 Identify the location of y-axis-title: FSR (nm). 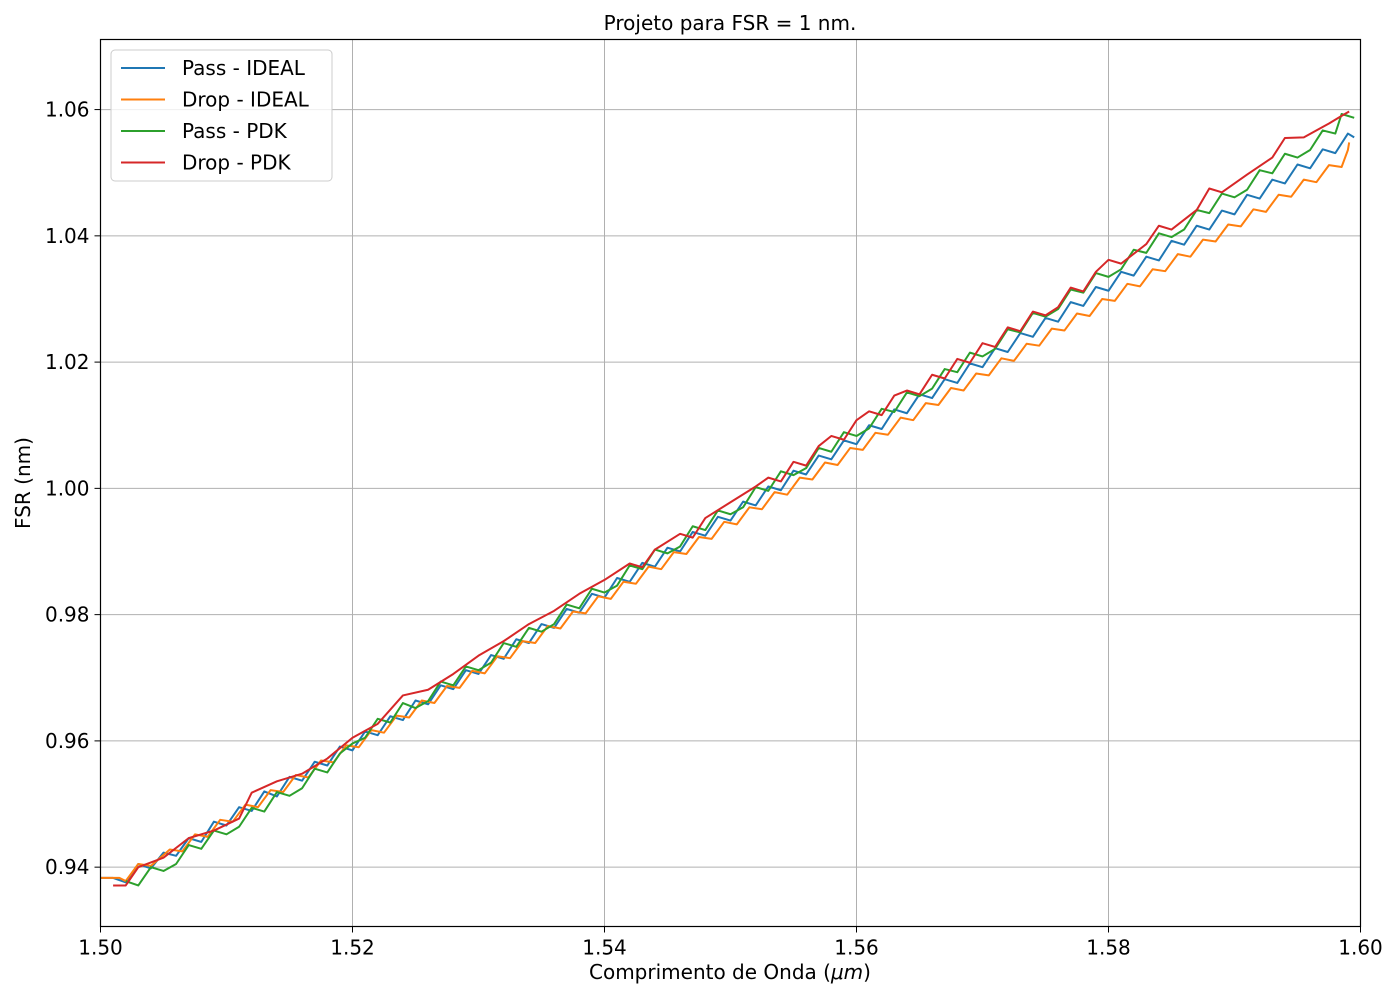
(23, 483).